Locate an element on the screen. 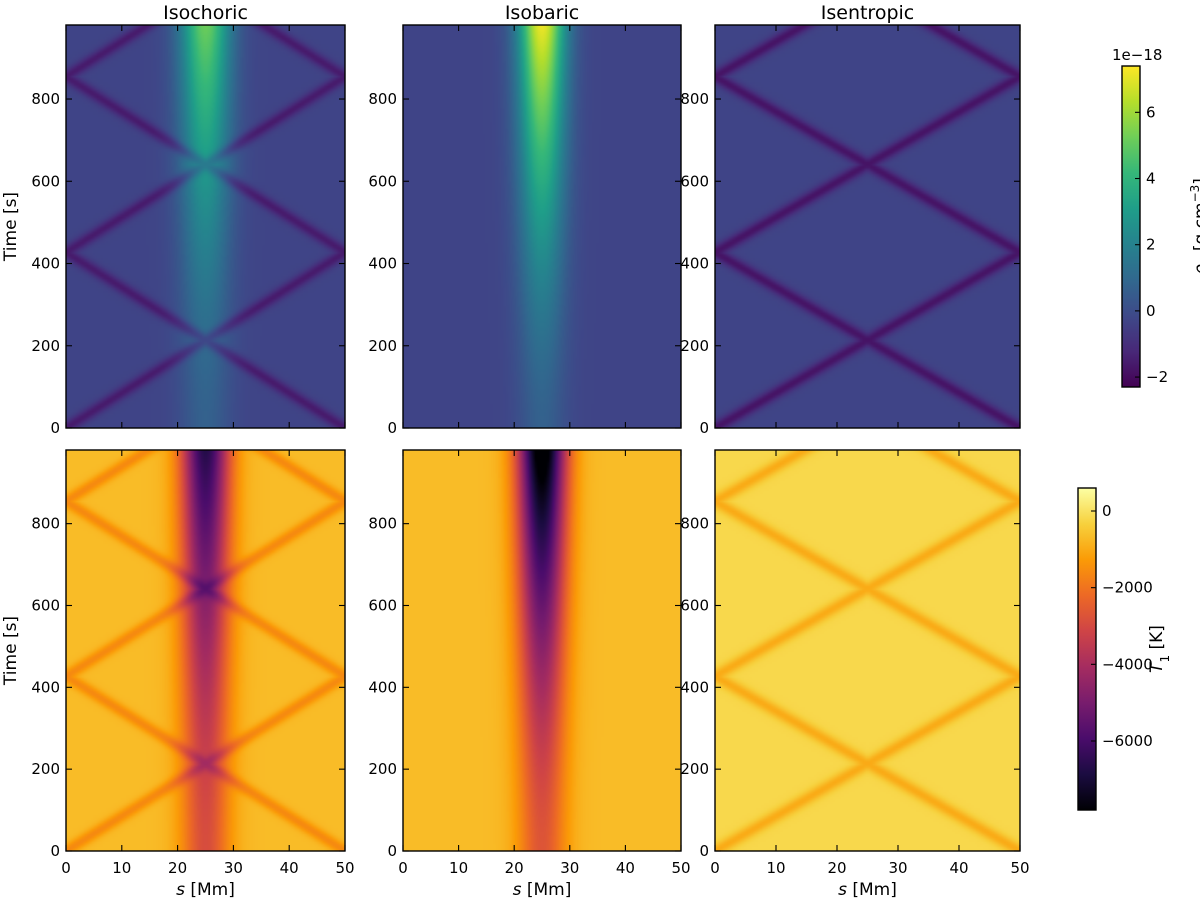  colorbar-tick-label: 2 is located at coordinates (1151, 245).